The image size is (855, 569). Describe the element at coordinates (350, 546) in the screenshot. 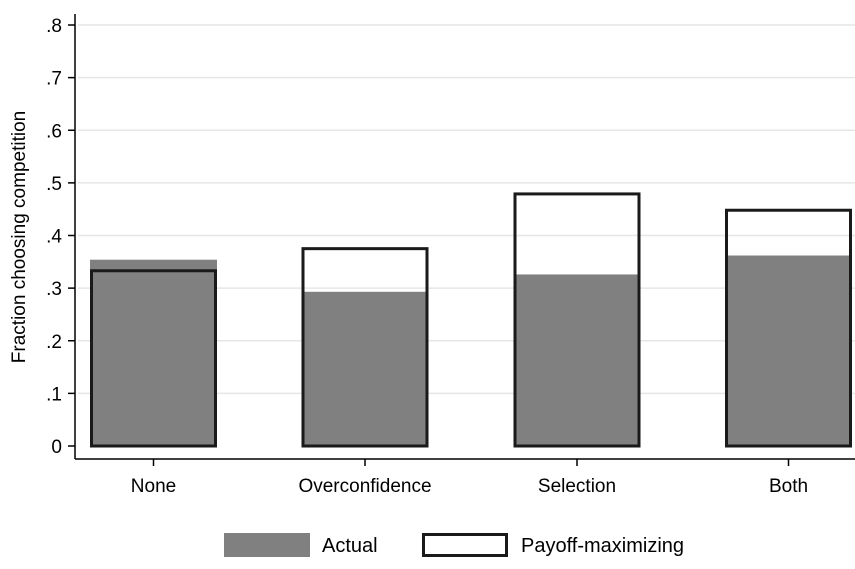

I see `legend-label-actual: Actual` at that location.